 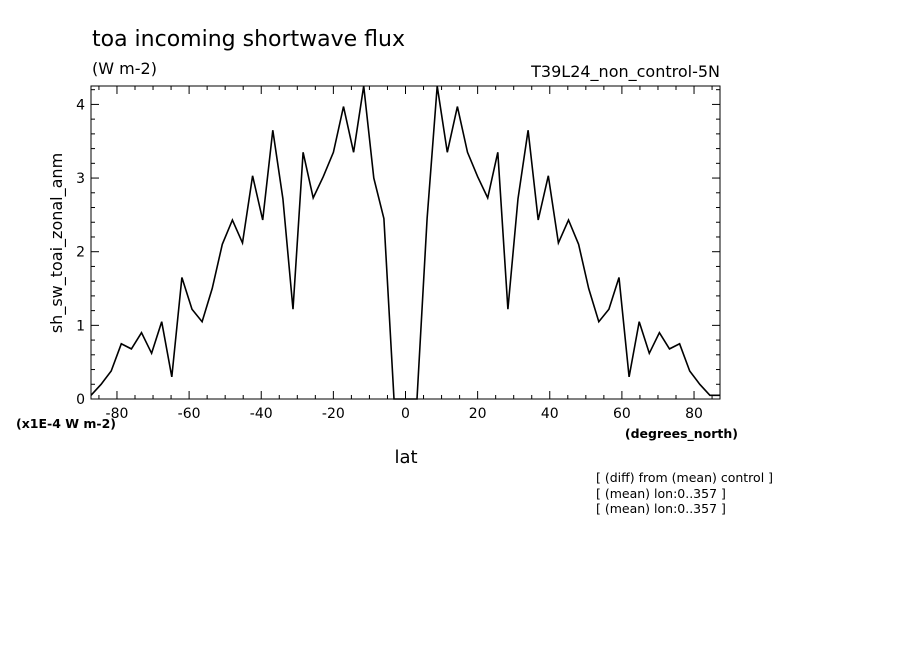 What do you see at coordinates (333, 414) in the screenshot?
I see `x-tick-label: -20` at bounding box center [333, 414].